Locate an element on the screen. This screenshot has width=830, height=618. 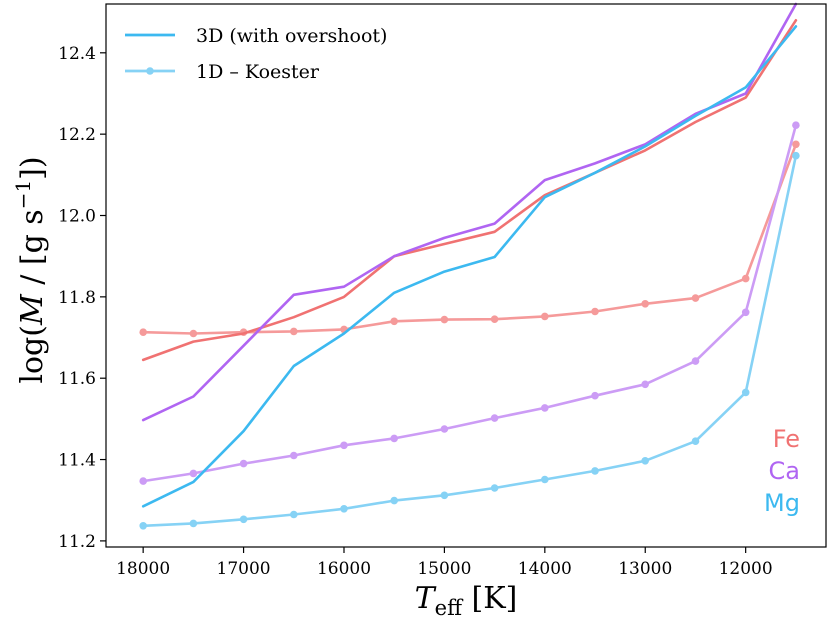
y-tick-label: 11.2 is located at coordinates (77, 542).